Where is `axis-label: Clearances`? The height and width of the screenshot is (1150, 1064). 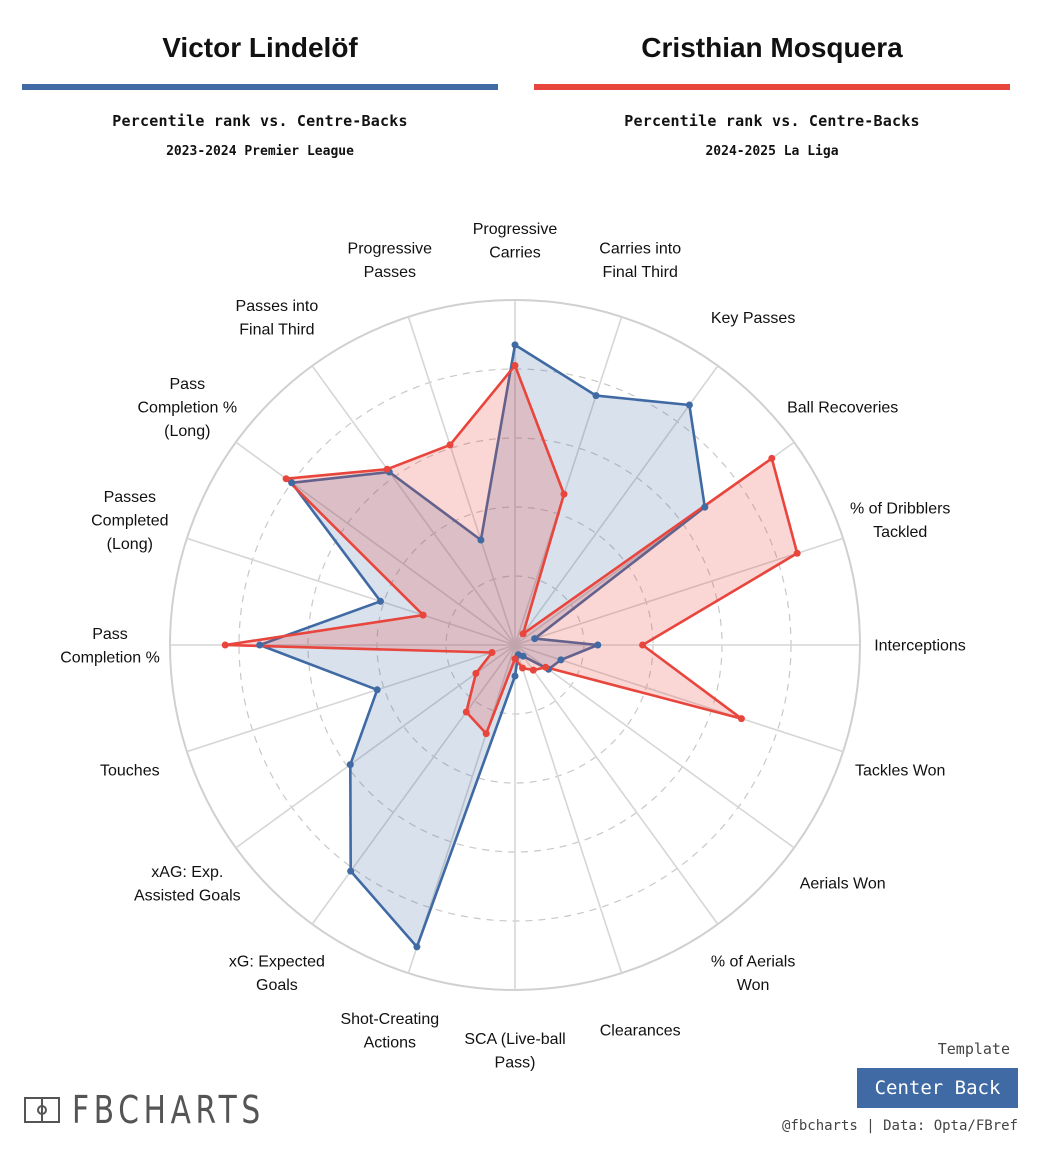
axis-label: Clearances is located at coordinates (640, 1031).